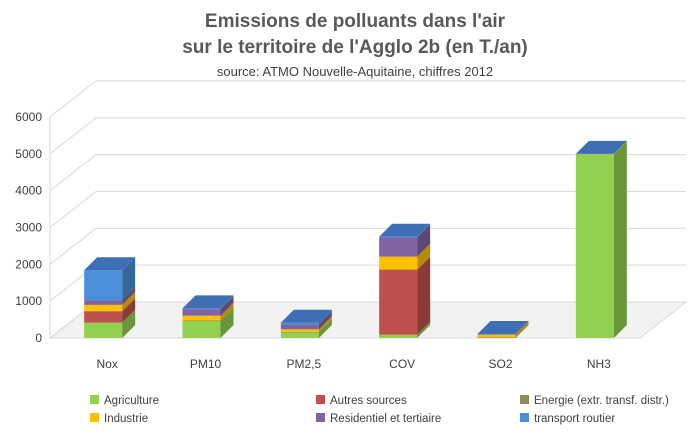 The height and width of the screenshot is (433, 700). What do you see at coordinates (28, 264) in the screenshot?
I see `y-tick-label: 2000` at bounding box center [28, 264].